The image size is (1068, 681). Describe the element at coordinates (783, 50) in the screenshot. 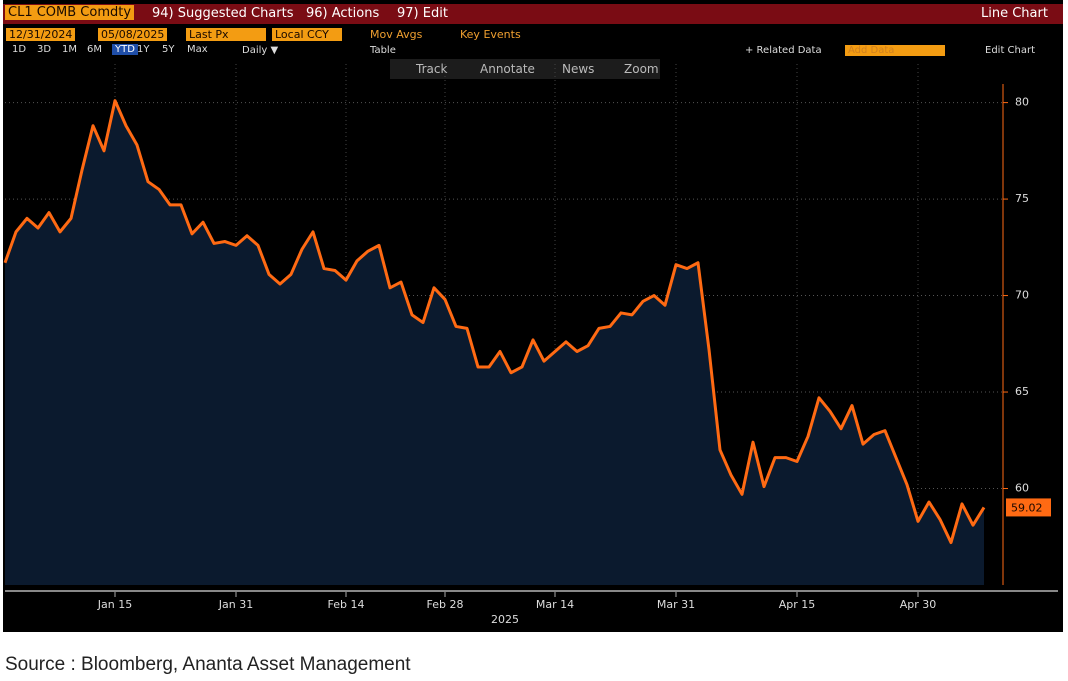

I see `related-data: + Related Data` at that location.